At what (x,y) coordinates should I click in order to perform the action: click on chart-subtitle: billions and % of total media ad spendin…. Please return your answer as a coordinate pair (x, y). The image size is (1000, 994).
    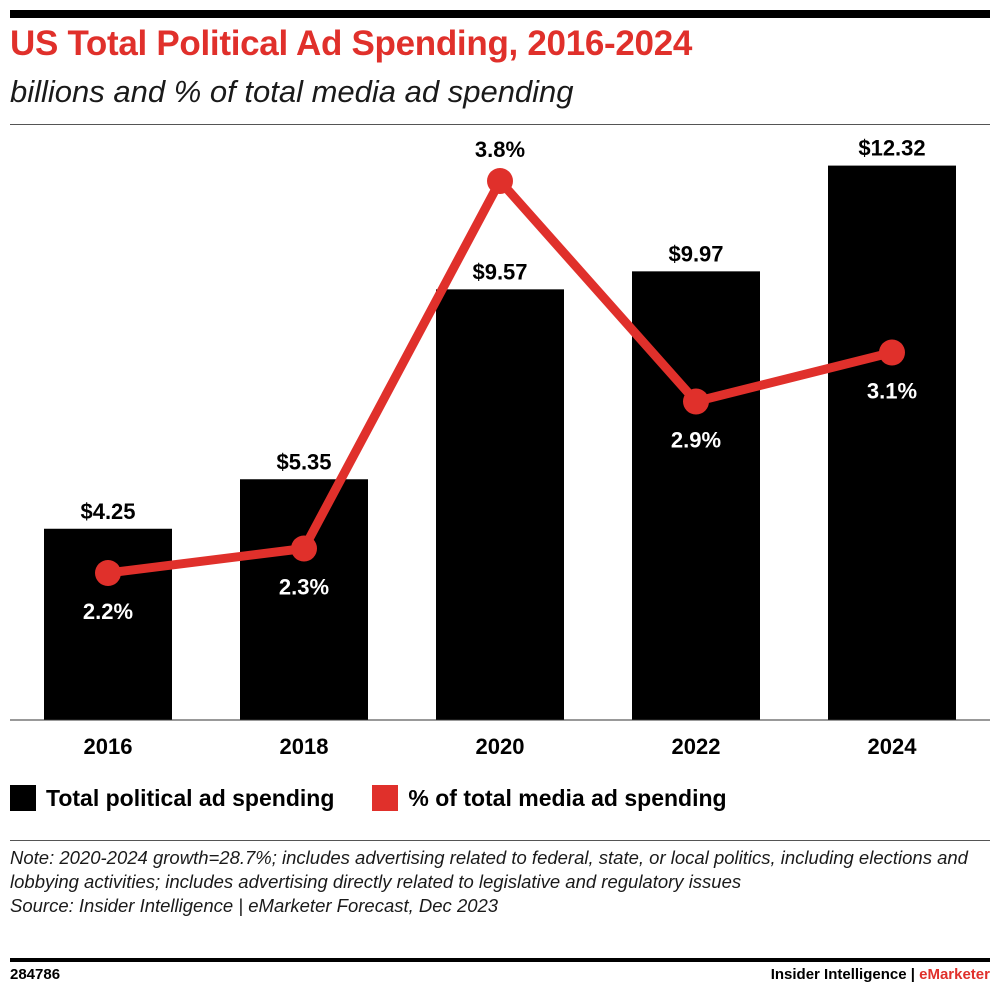
    Looking at the image, I should click on (292, 91).